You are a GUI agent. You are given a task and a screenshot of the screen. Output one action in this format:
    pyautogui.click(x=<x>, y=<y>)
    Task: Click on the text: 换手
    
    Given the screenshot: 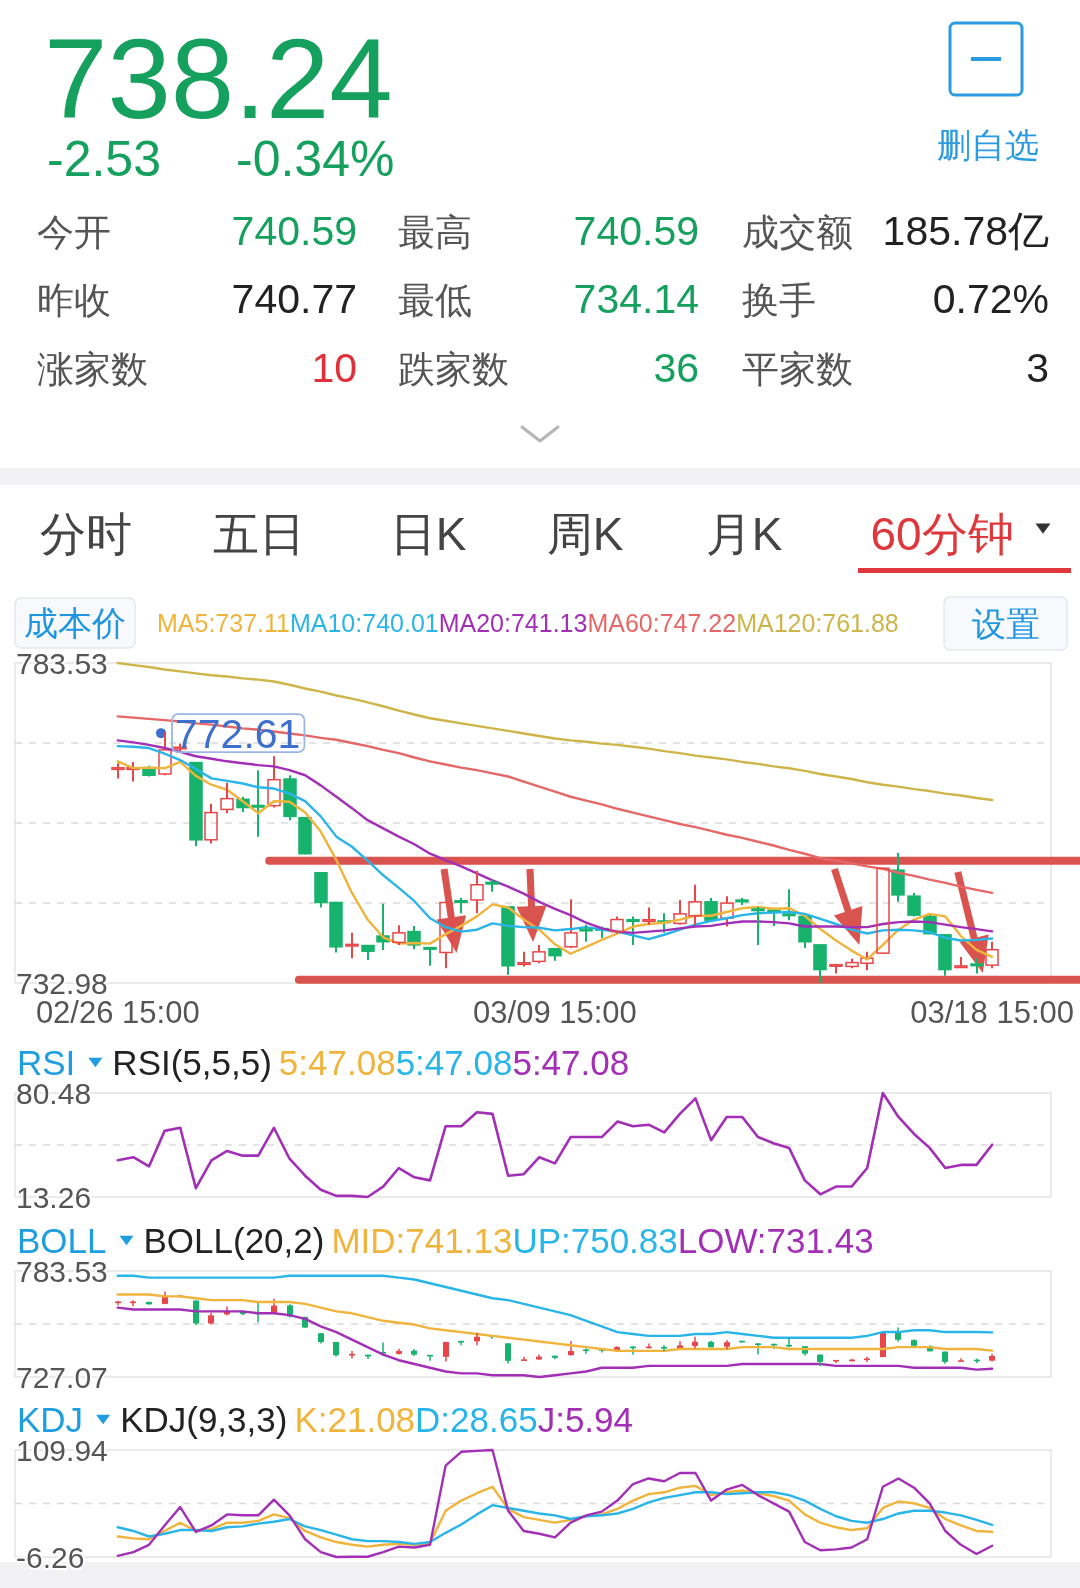 What is the action you would take?
    pyautogui.click(x=779, y=300)
    